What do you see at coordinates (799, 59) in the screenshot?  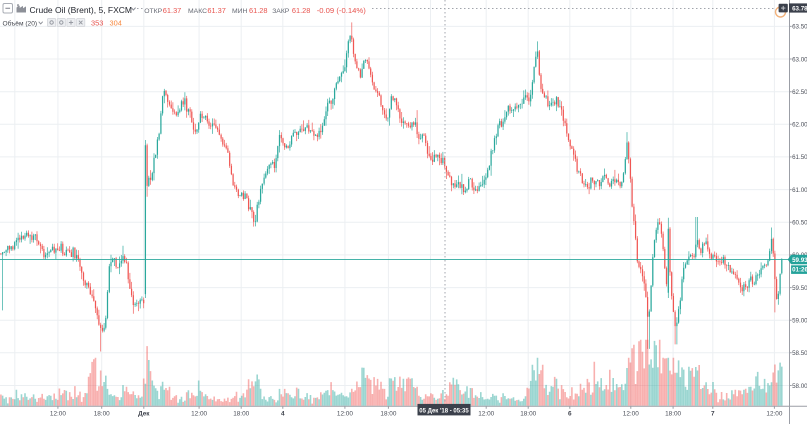 I see `svg-text: 63.00` at bounding box center [799, 59].